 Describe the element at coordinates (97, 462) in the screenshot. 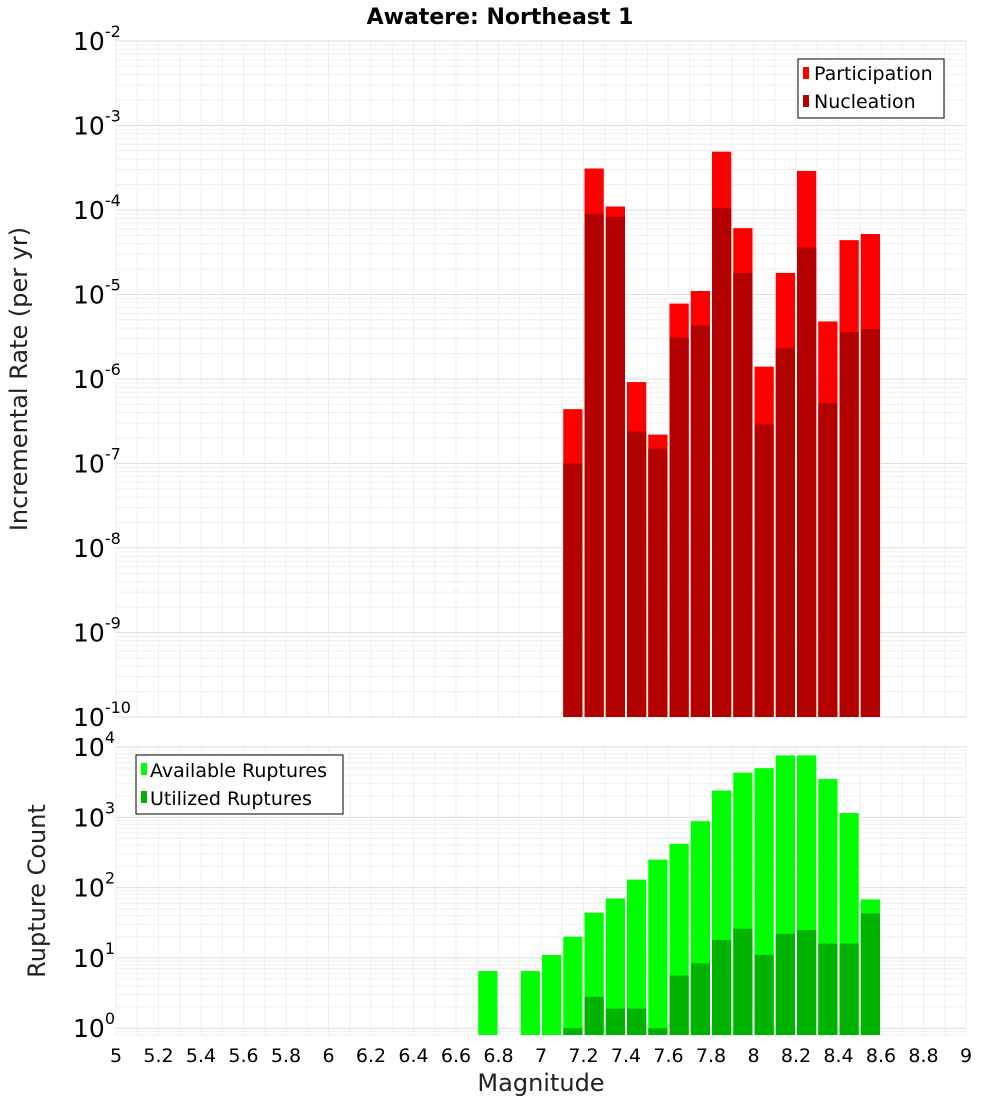

I see `y-tick-label: 10⁻⁷` at that location.